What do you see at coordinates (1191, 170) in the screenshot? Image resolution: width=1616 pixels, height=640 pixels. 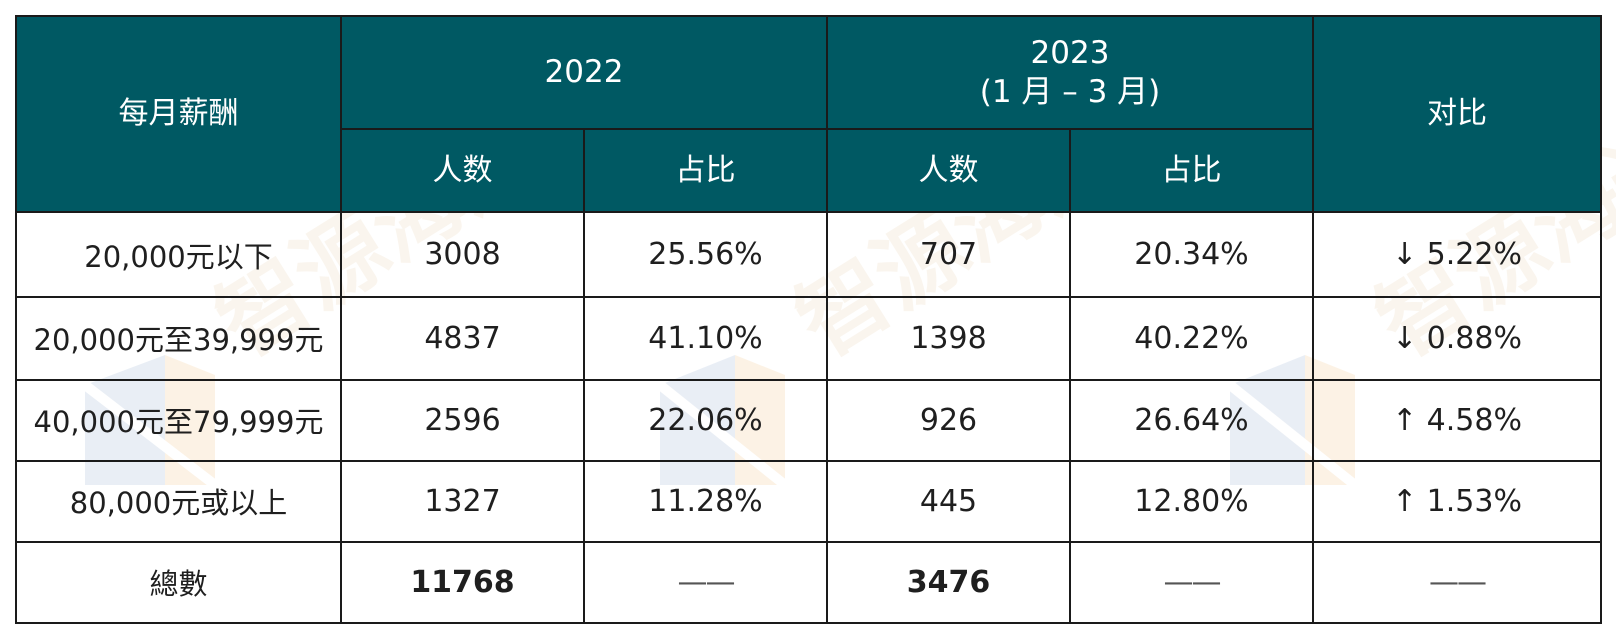 I see `header-share-2023: 占比` at bounding box center [1191, 170].